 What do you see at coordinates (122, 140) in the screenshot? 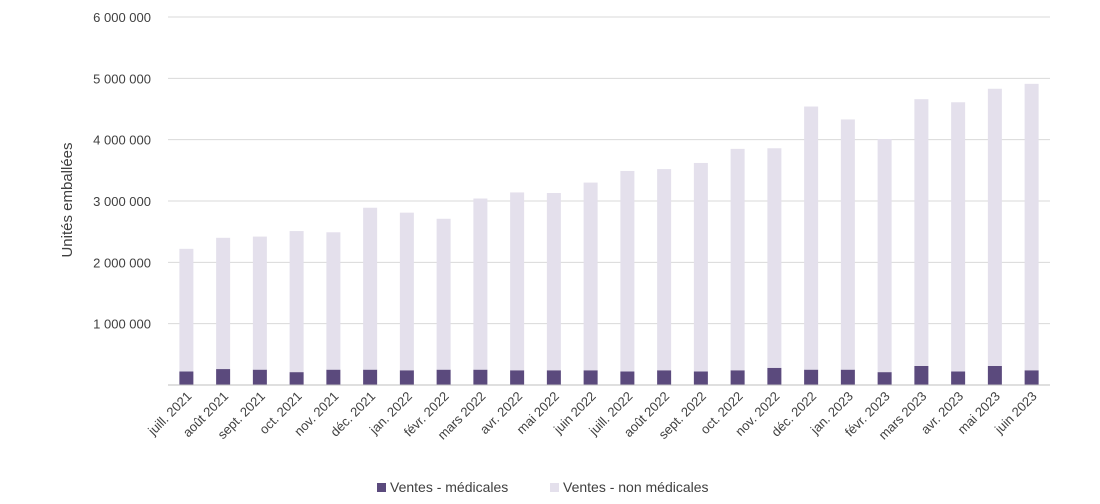
I see `y-tick-label: 4 000 000` at bounding box center [122, 140].